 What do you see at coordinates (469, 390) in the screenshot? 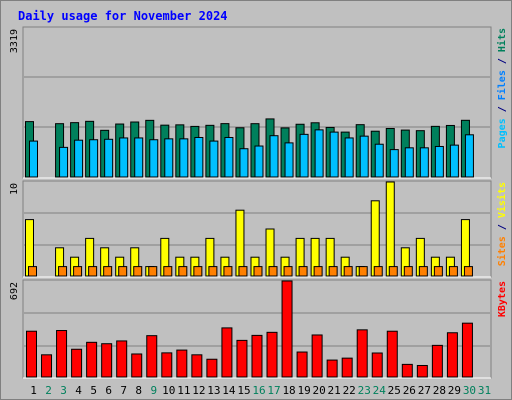
I see `x-tick-label: 30` at bounding box center [469, 390].